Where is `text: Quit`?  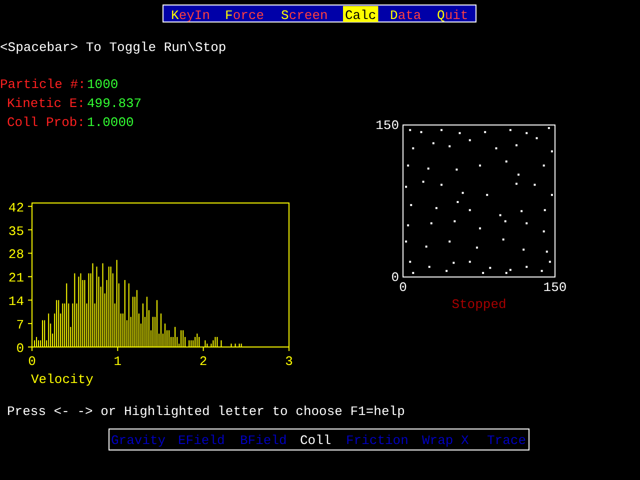 text: Quit is located at coordinates (452, 15).